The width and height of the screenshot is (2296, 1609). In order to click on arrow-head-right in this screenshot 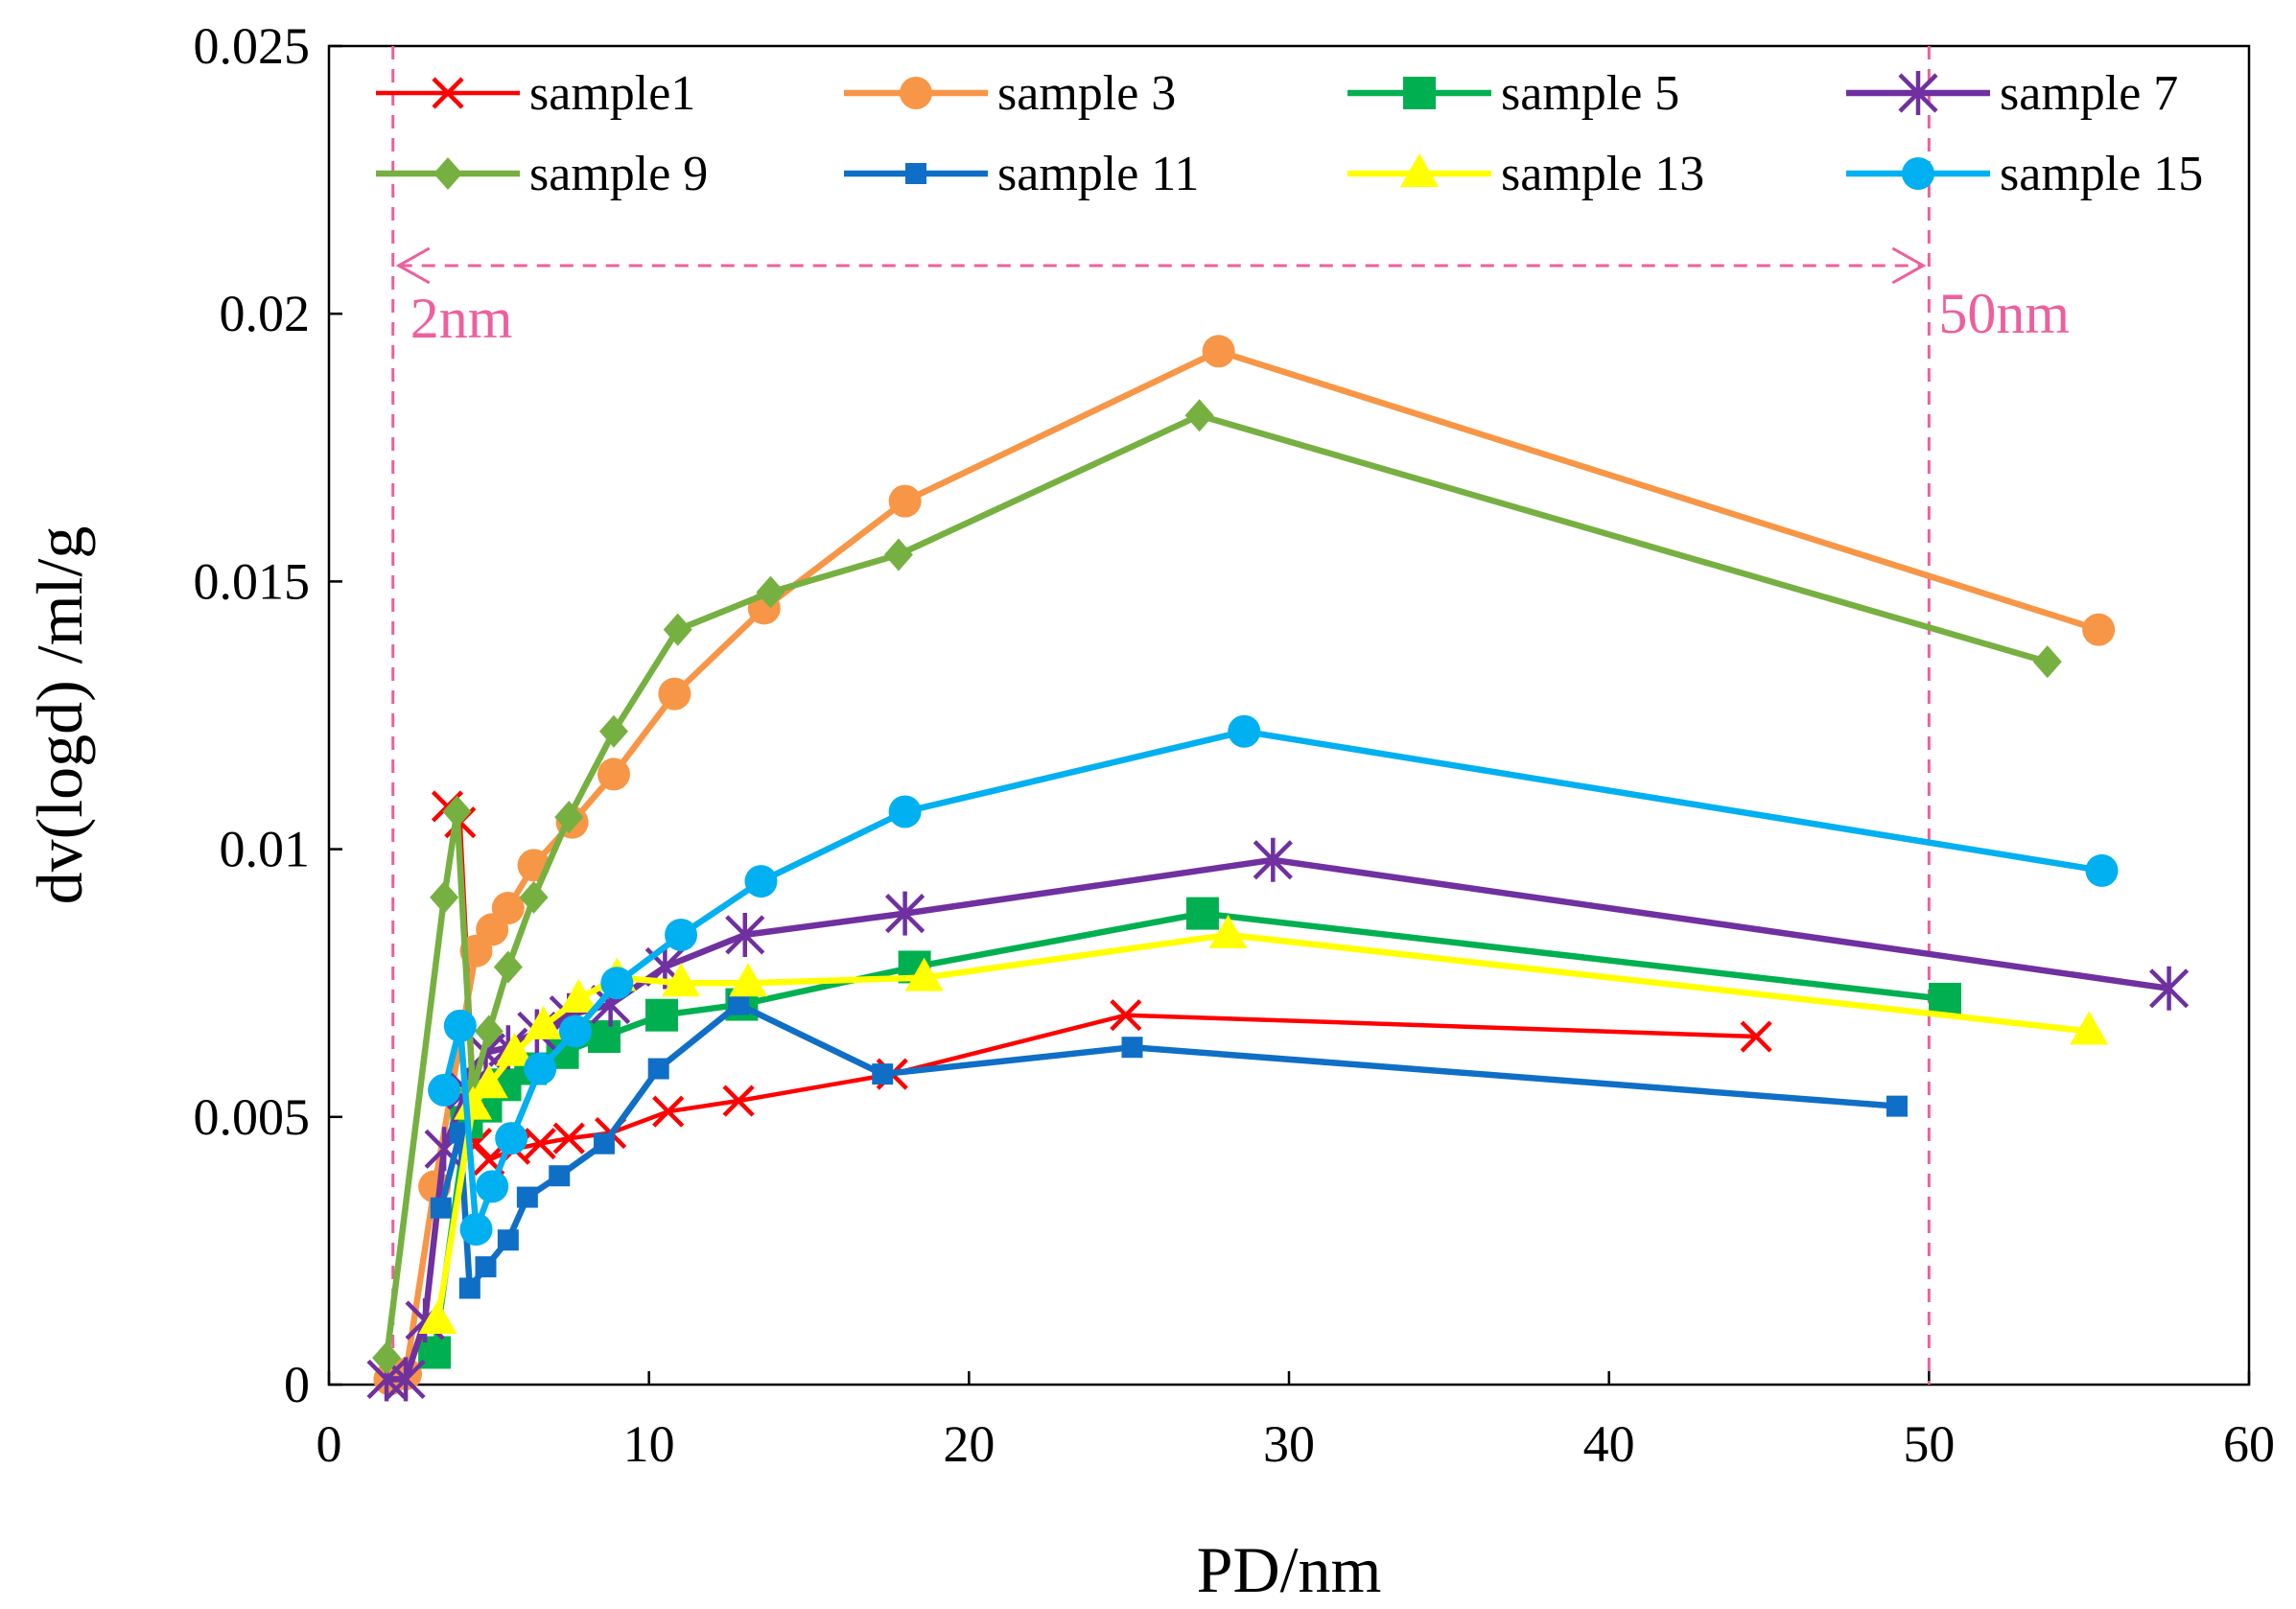, I will do `click(1909, 265)`.